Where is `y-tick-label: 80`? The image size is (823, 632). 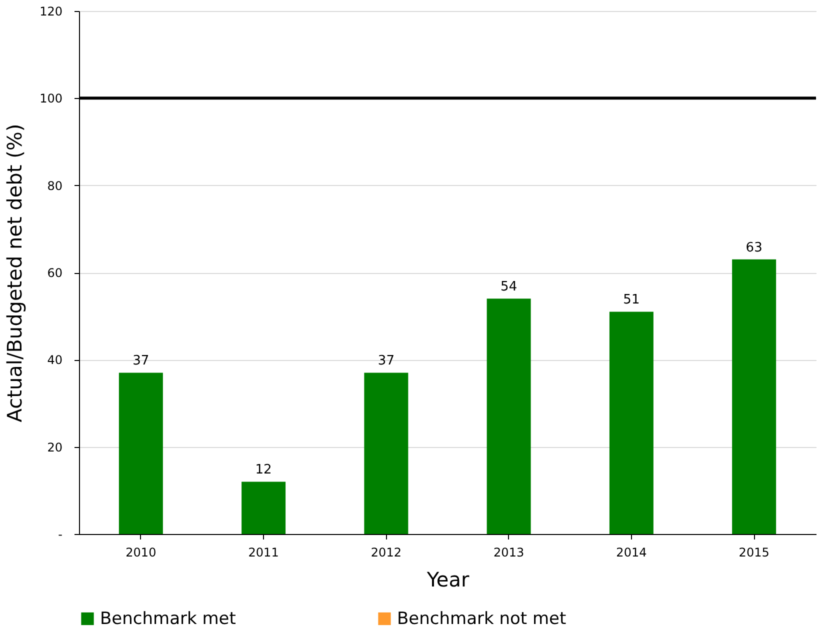 y-tick-label: 80 is located at coordinates (54, 185).